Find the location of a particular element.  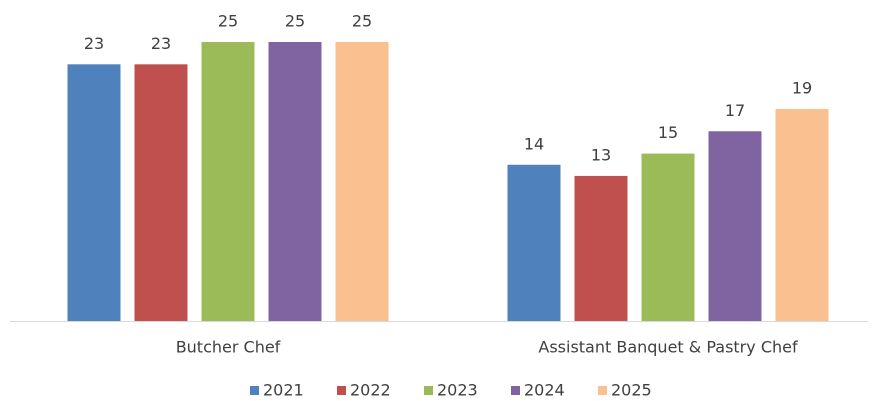

x-tick-label: Butcher Chef is located at coordinates (228, 347).